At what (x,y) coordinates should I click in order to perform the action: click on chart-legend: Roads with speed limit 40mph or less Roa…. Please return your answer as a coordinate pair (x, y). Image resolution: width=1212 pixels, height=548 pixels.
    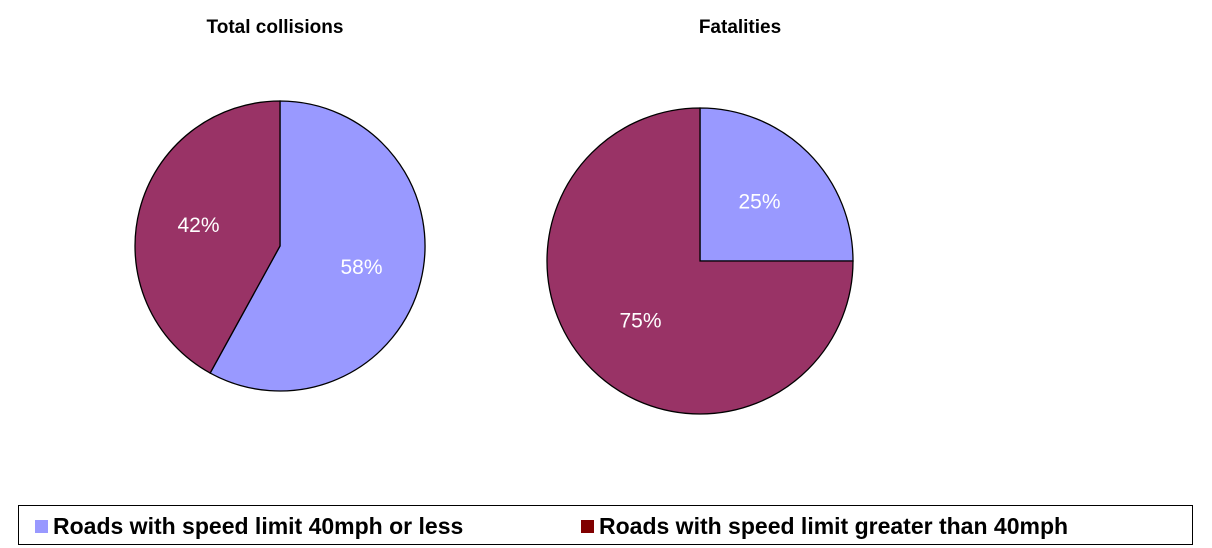
    Looking at the image, I should click on (605, 525).